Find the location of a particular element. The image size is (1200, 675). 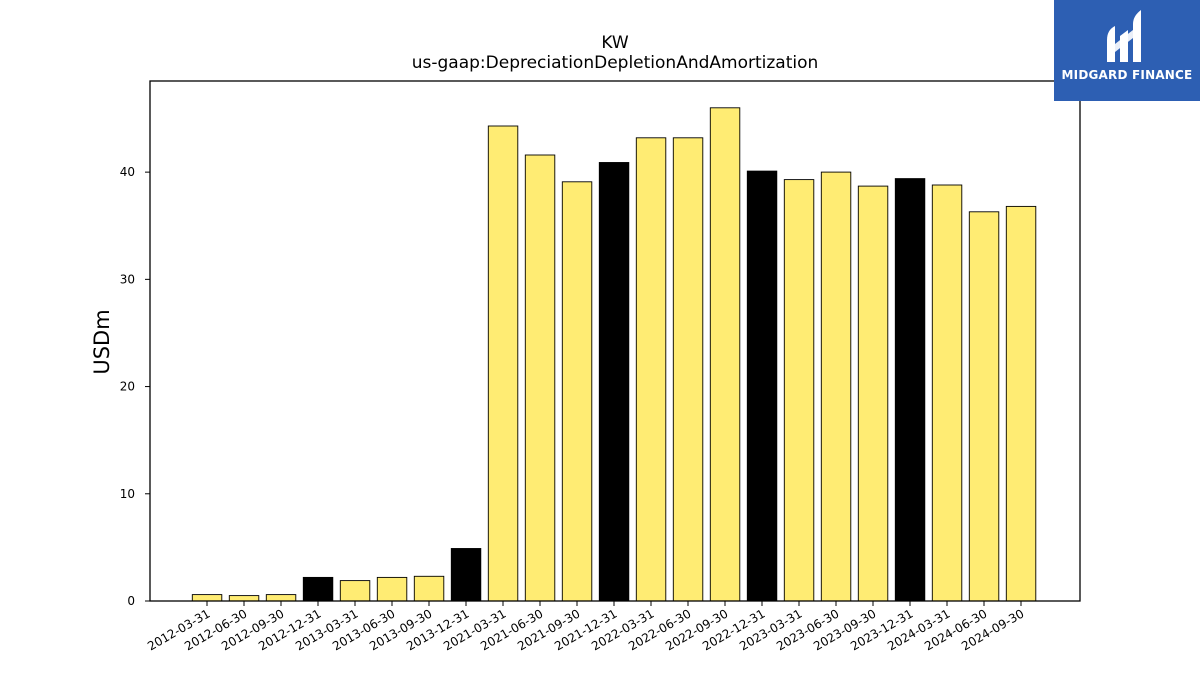

y-tick-label: 40 is located at coordinates (127, 172).